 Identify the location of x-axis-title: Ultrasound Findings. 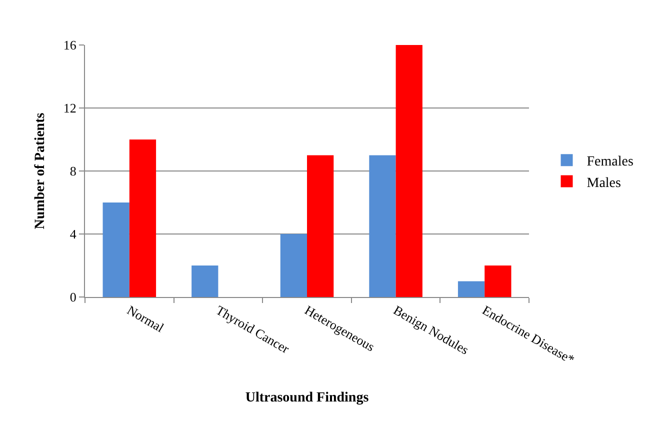
(307, 398).